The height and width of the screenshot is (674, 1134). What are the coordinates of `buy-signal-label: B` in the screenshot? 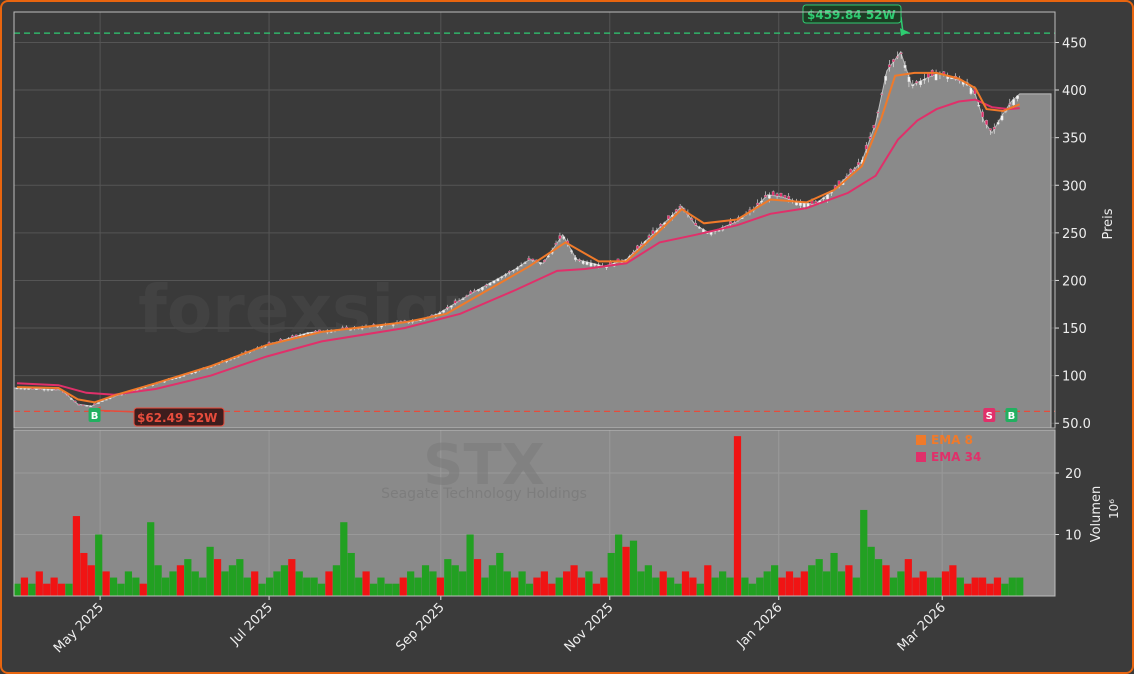 It's located at (95, 416).